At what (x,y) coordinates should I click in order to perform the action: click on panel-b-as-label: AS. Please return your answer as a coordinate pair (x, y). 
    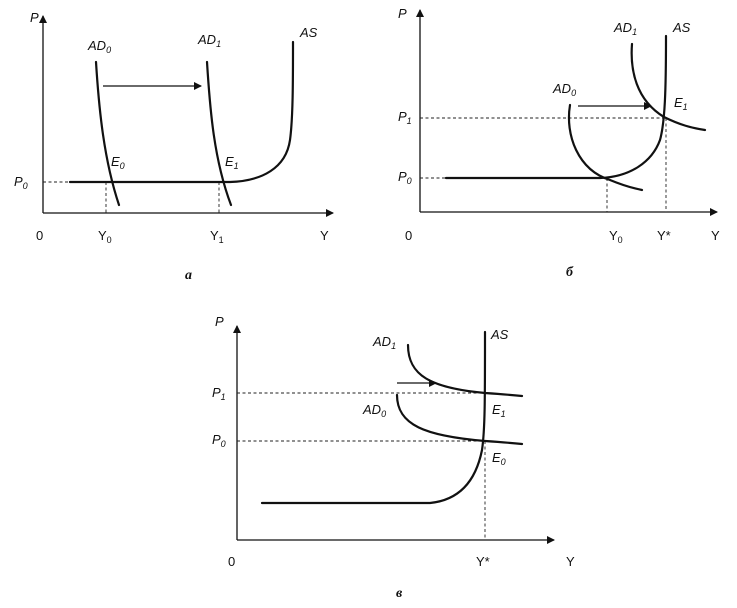
    Looking at the image, I should click on (681, 27).